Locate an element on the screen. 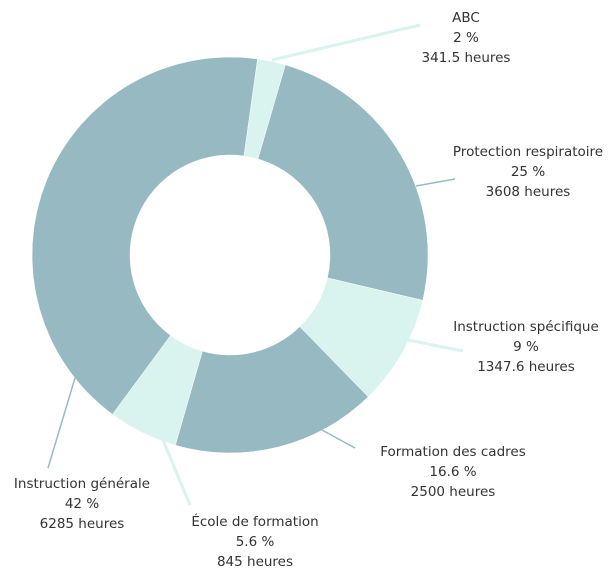 This screenshot has height=568, width=608. slice-label: Instruction générale is located at coordinates (82, 484).